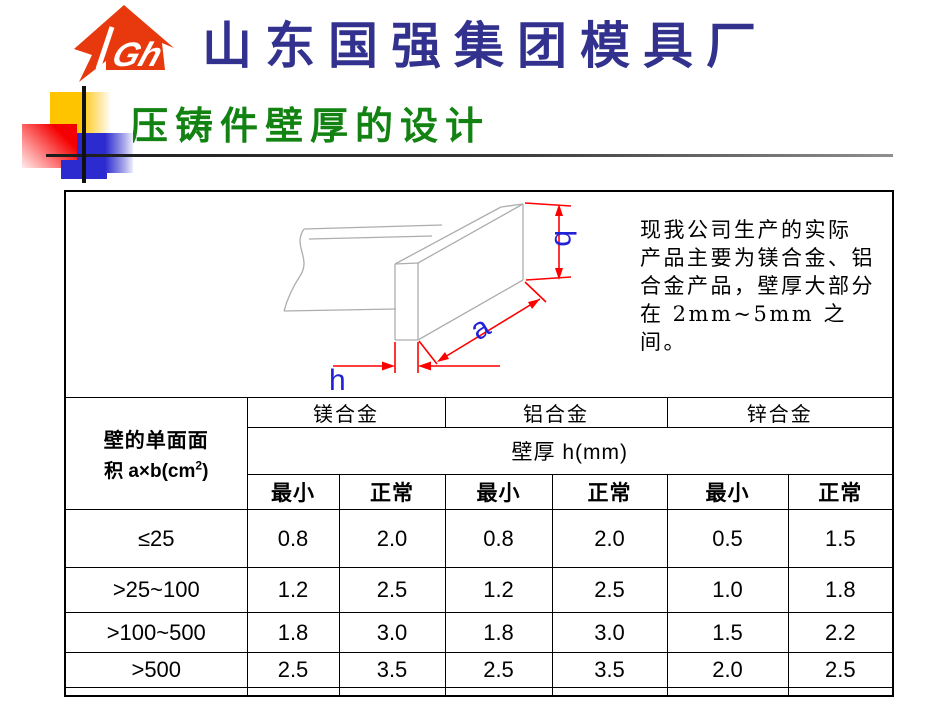 The image size is (950, 725). I want to click on cell-value: 1.0, so click(727, 590).